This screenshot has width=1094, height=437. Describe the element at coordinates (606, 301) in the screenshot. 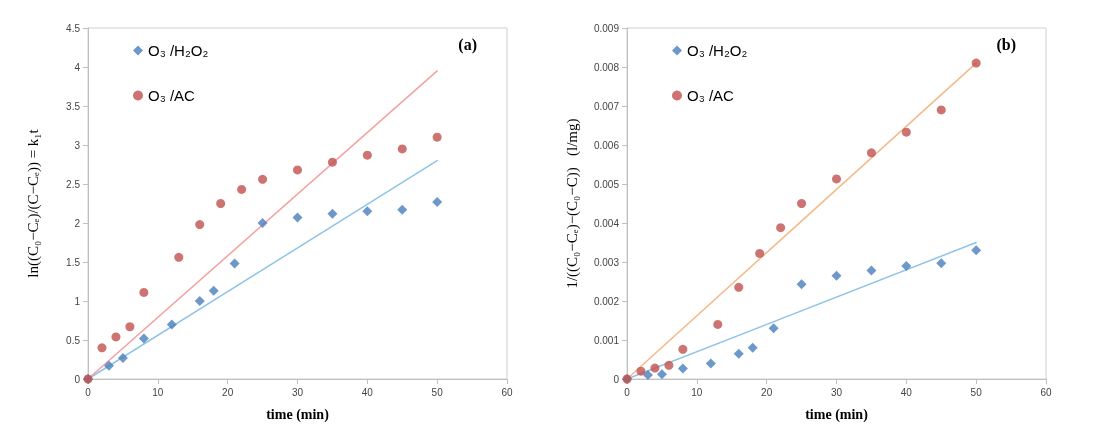

I see `y-tick-label: 0.002` at that location.